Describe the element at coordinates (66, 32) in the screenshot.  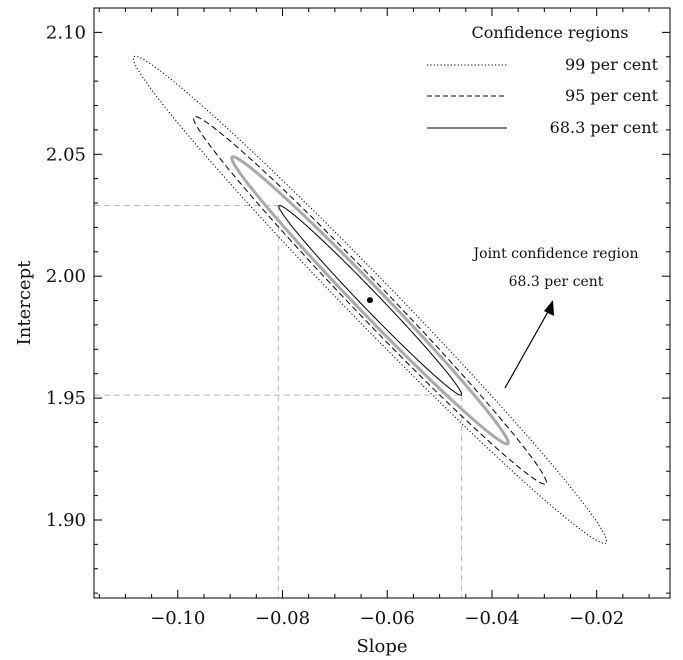
I see `y-tick-label: 2.10` at that location.